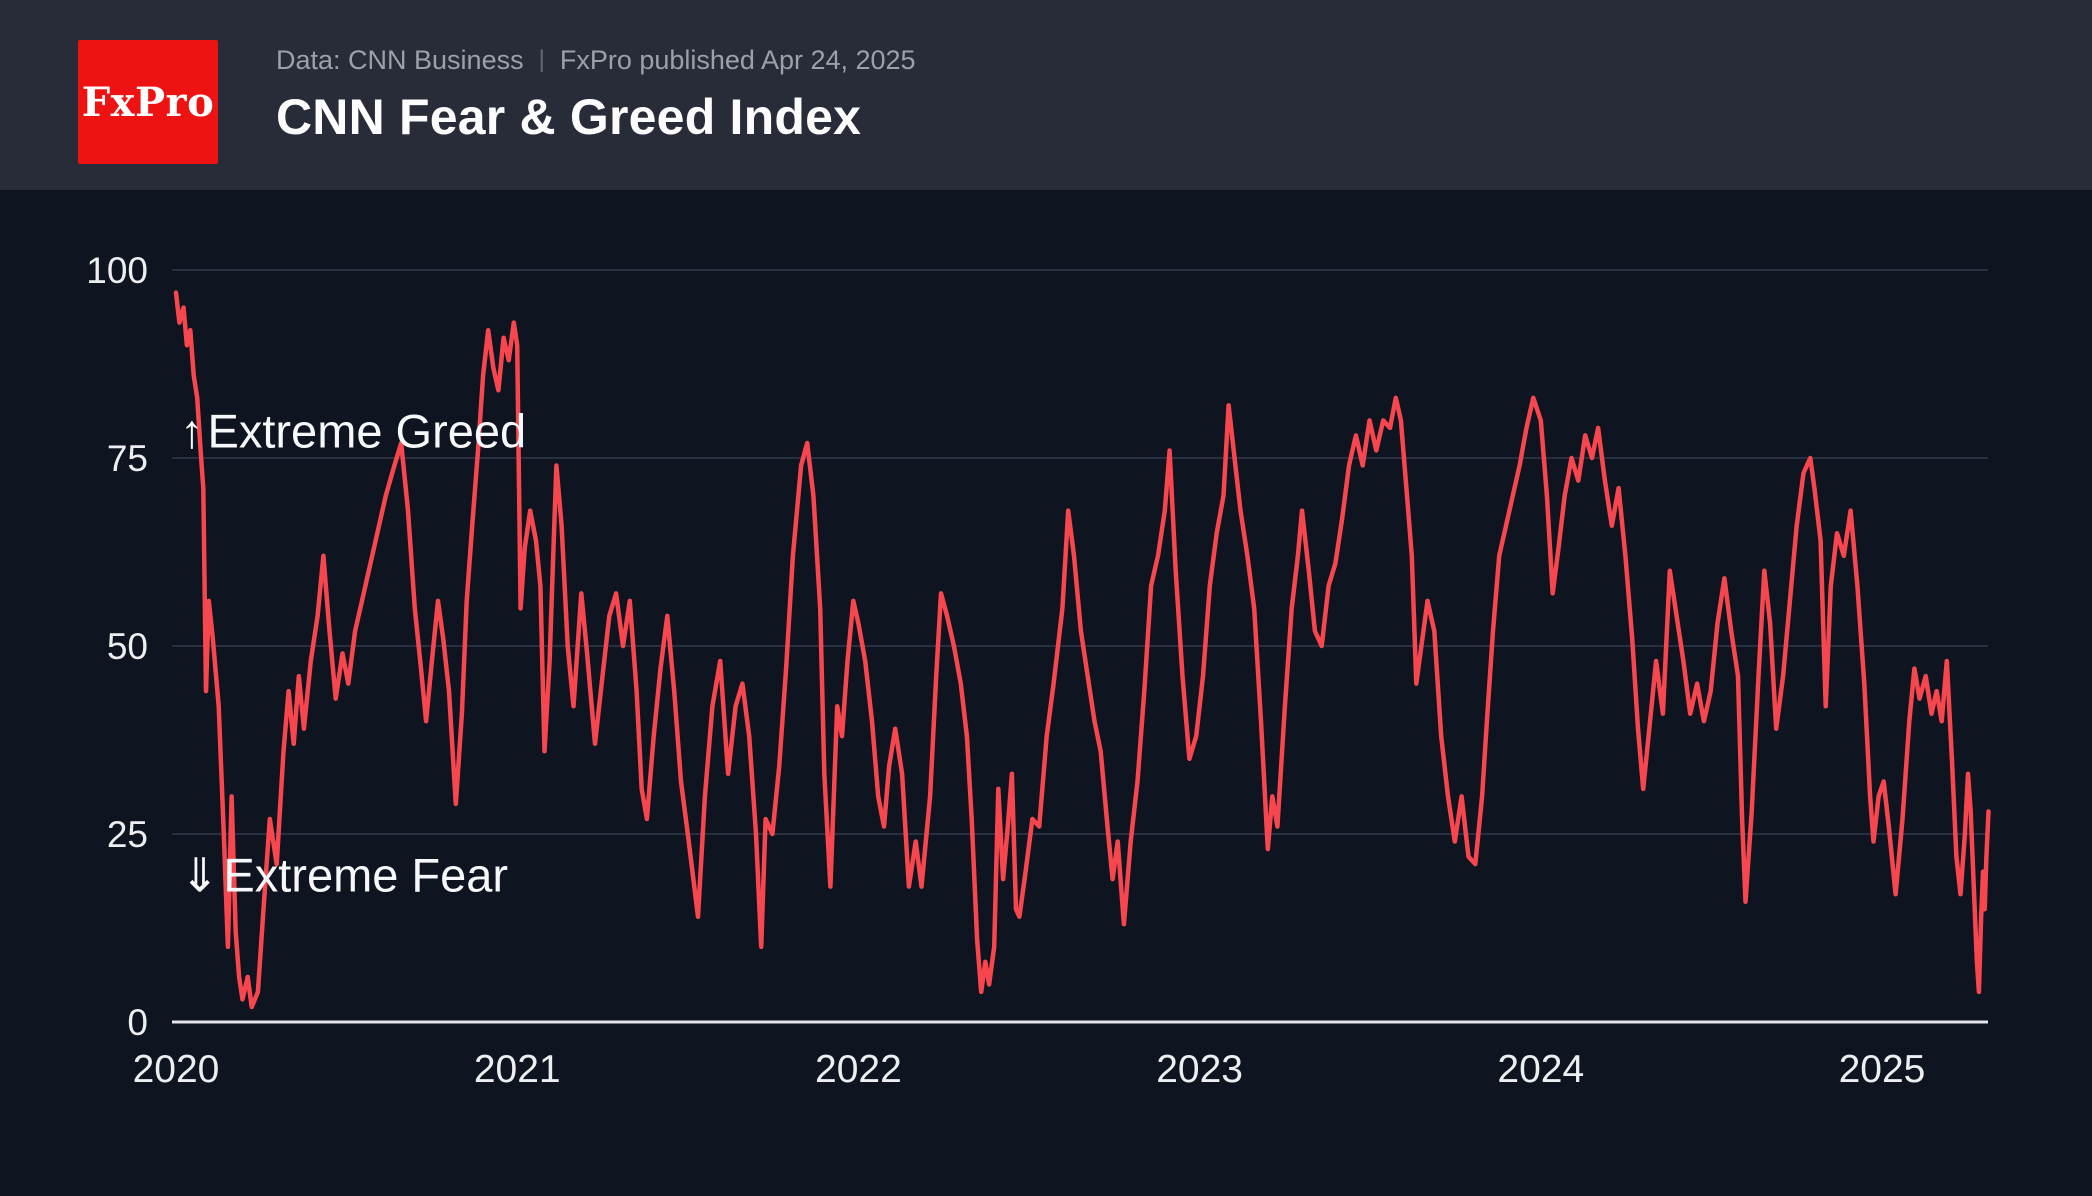 Image resolution: width=2092 pixels, height=1196 pixels. What do you see at coordinates (400, 60) in the screenshot?
I see `data-source-label: Data: CNN Business` at bounding box center [400, 60].